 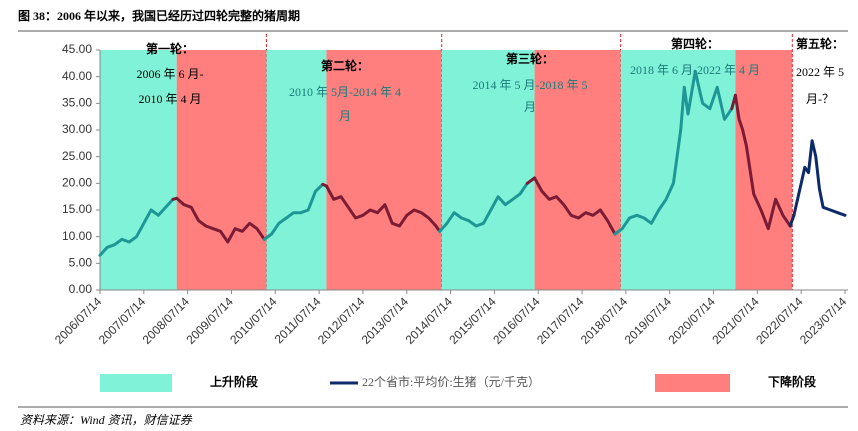 What do you see at coordinates (106, 420) in the screenshot?
I see `source: 资料来源：Wind 资讯，财信证券` at bounding box center [106, 420].